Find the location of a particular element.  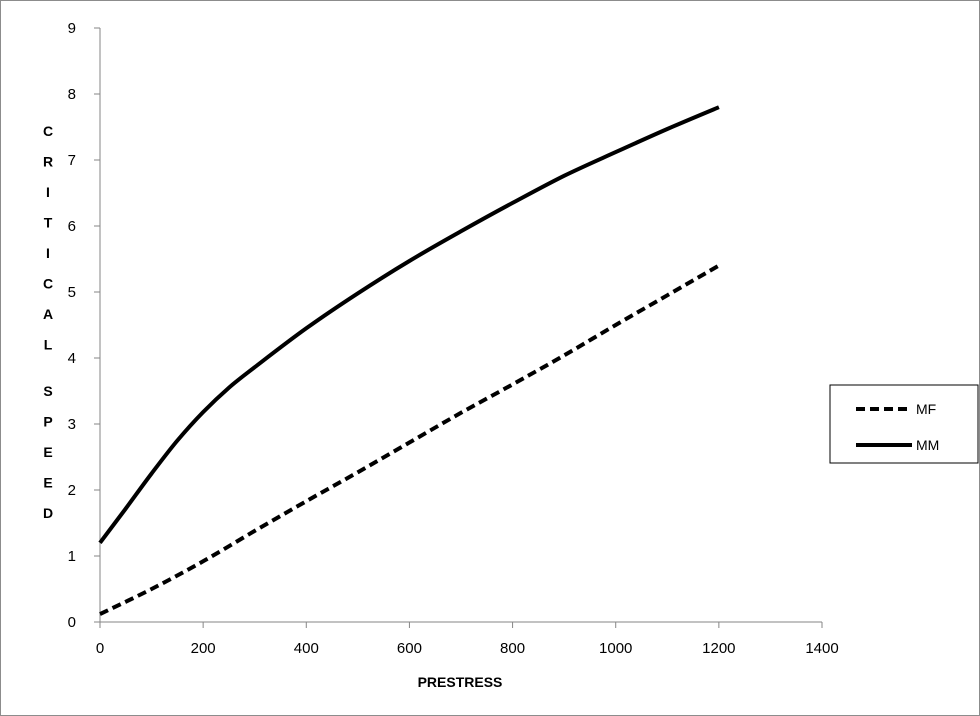

y-axis-title-letter: L is located at coordinates (48, 345).